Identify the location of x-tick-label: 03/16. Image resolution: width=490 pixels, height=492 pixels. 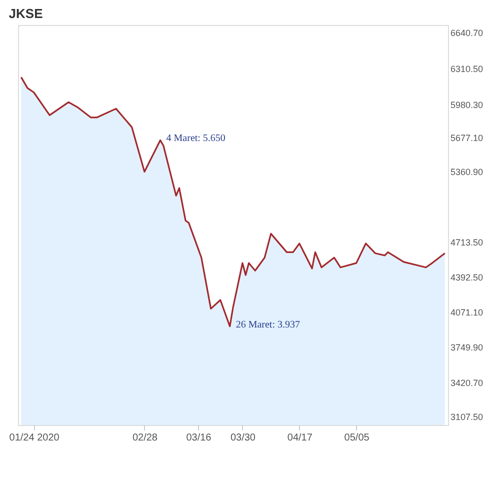
(199, 438).